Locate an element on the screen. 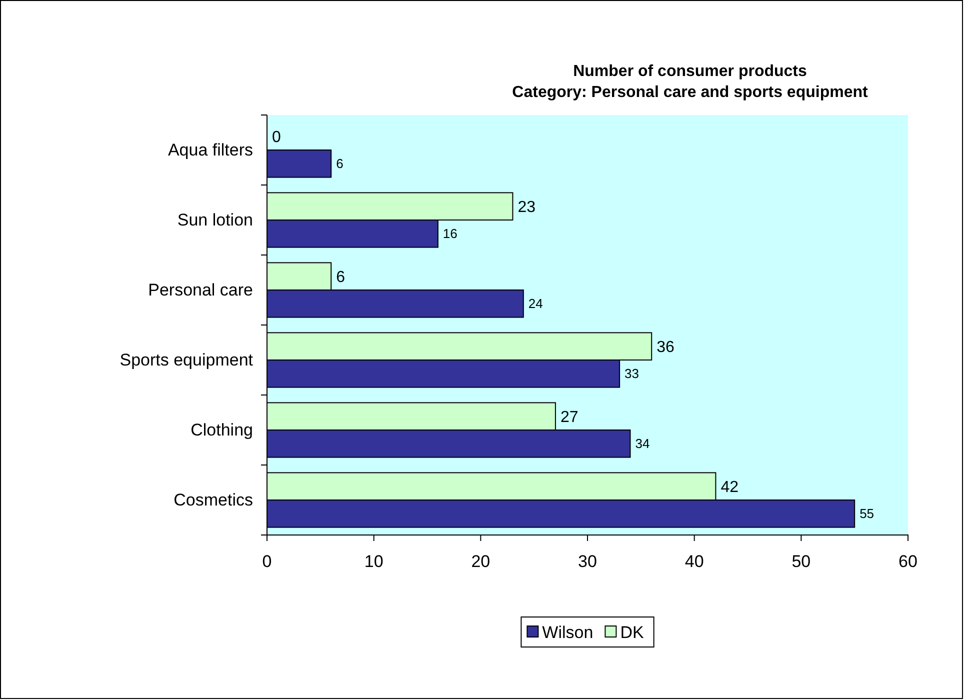 The image size is (964, 700). data-label: 23 is located at coordinates (527, 207).